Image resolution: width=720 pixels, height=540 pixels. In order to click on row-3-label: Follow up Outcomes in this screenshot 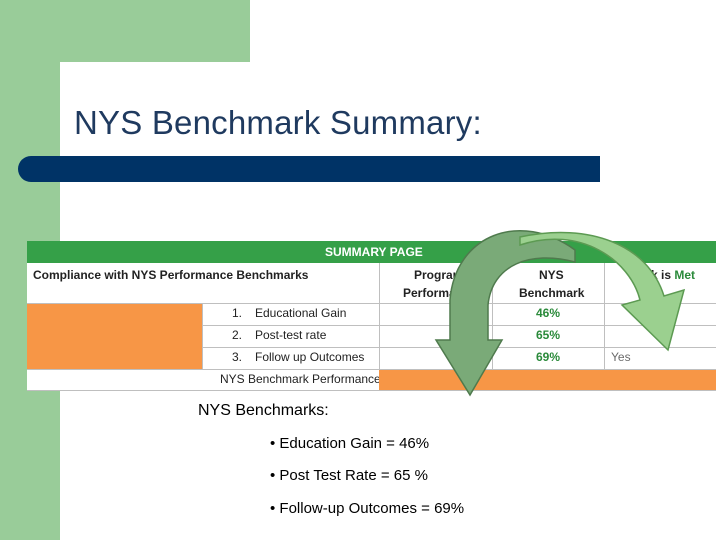, I will do `click(310, 357)`.